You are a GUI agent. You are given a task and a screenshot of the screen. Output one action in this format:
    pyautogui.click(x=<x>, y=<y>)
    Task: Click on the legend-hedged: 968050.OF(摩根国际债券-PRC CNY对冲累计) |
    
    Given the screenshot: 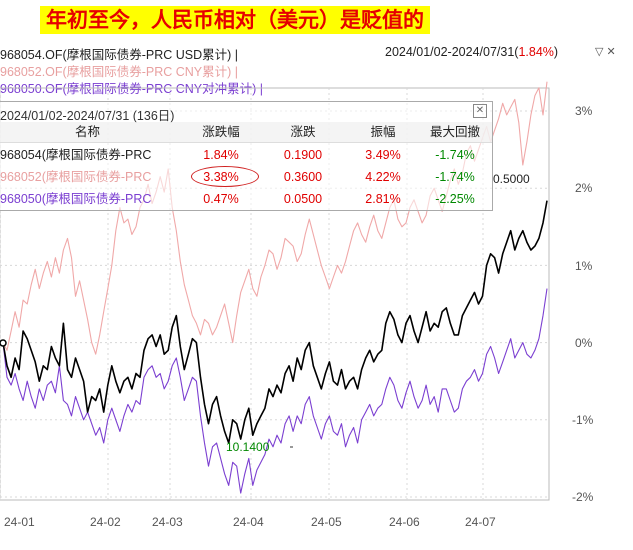 What is the action you would take?
    pyautogui.click(x=132, y=89)
    